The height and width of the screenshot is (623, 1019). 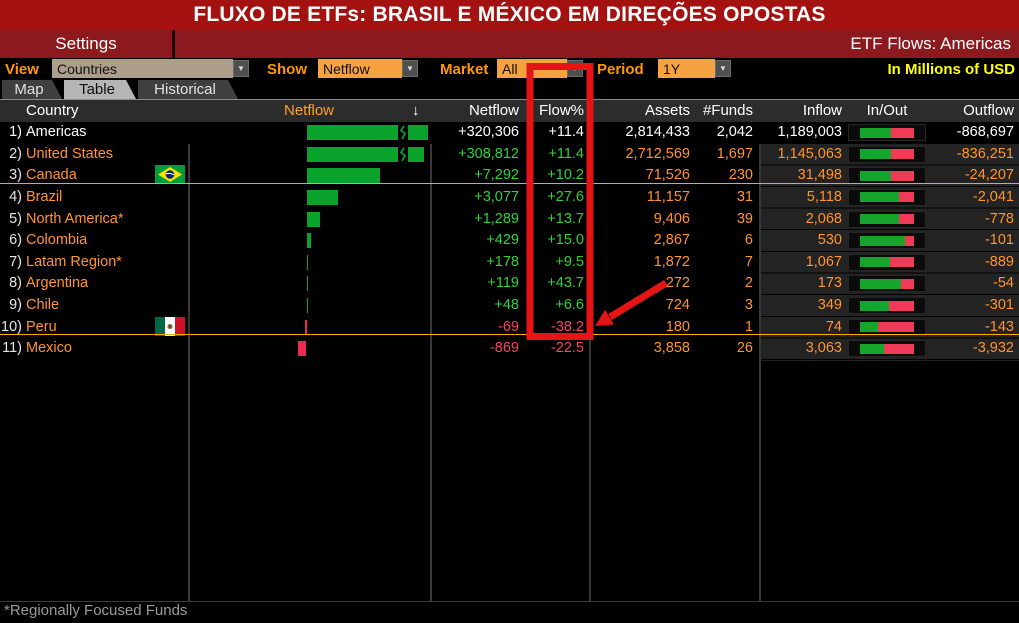 What do you see at coordinates (999, 326) in the screenshot?
I see `cell-outflow: -143` at bounding box center [999, 326].